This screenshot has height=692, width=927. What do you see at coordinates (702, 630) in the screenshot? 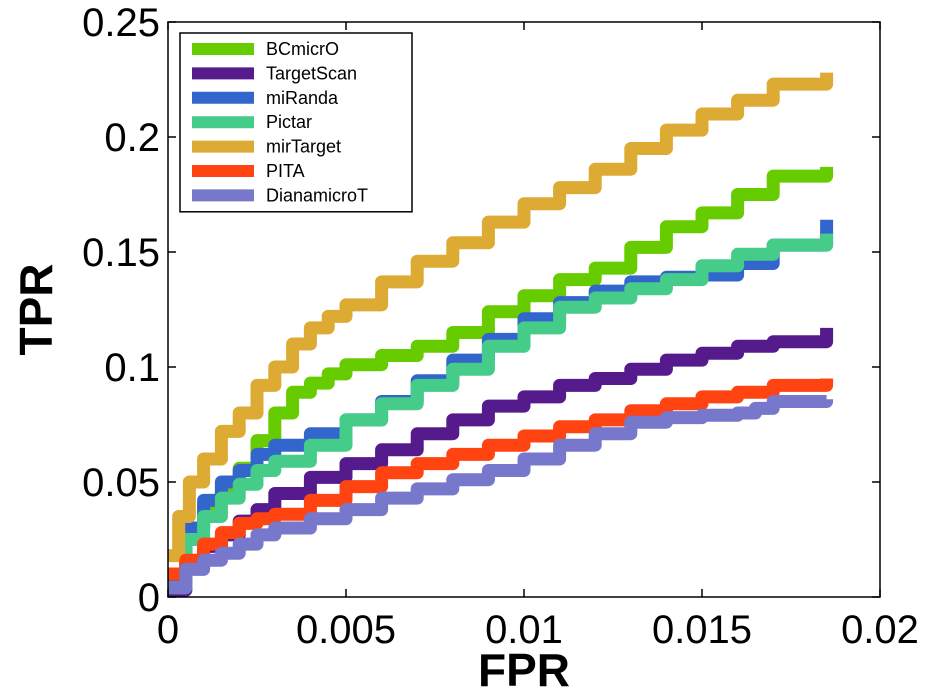
I see `x-tick-label: 0.015` at bounding box center [702, 630].